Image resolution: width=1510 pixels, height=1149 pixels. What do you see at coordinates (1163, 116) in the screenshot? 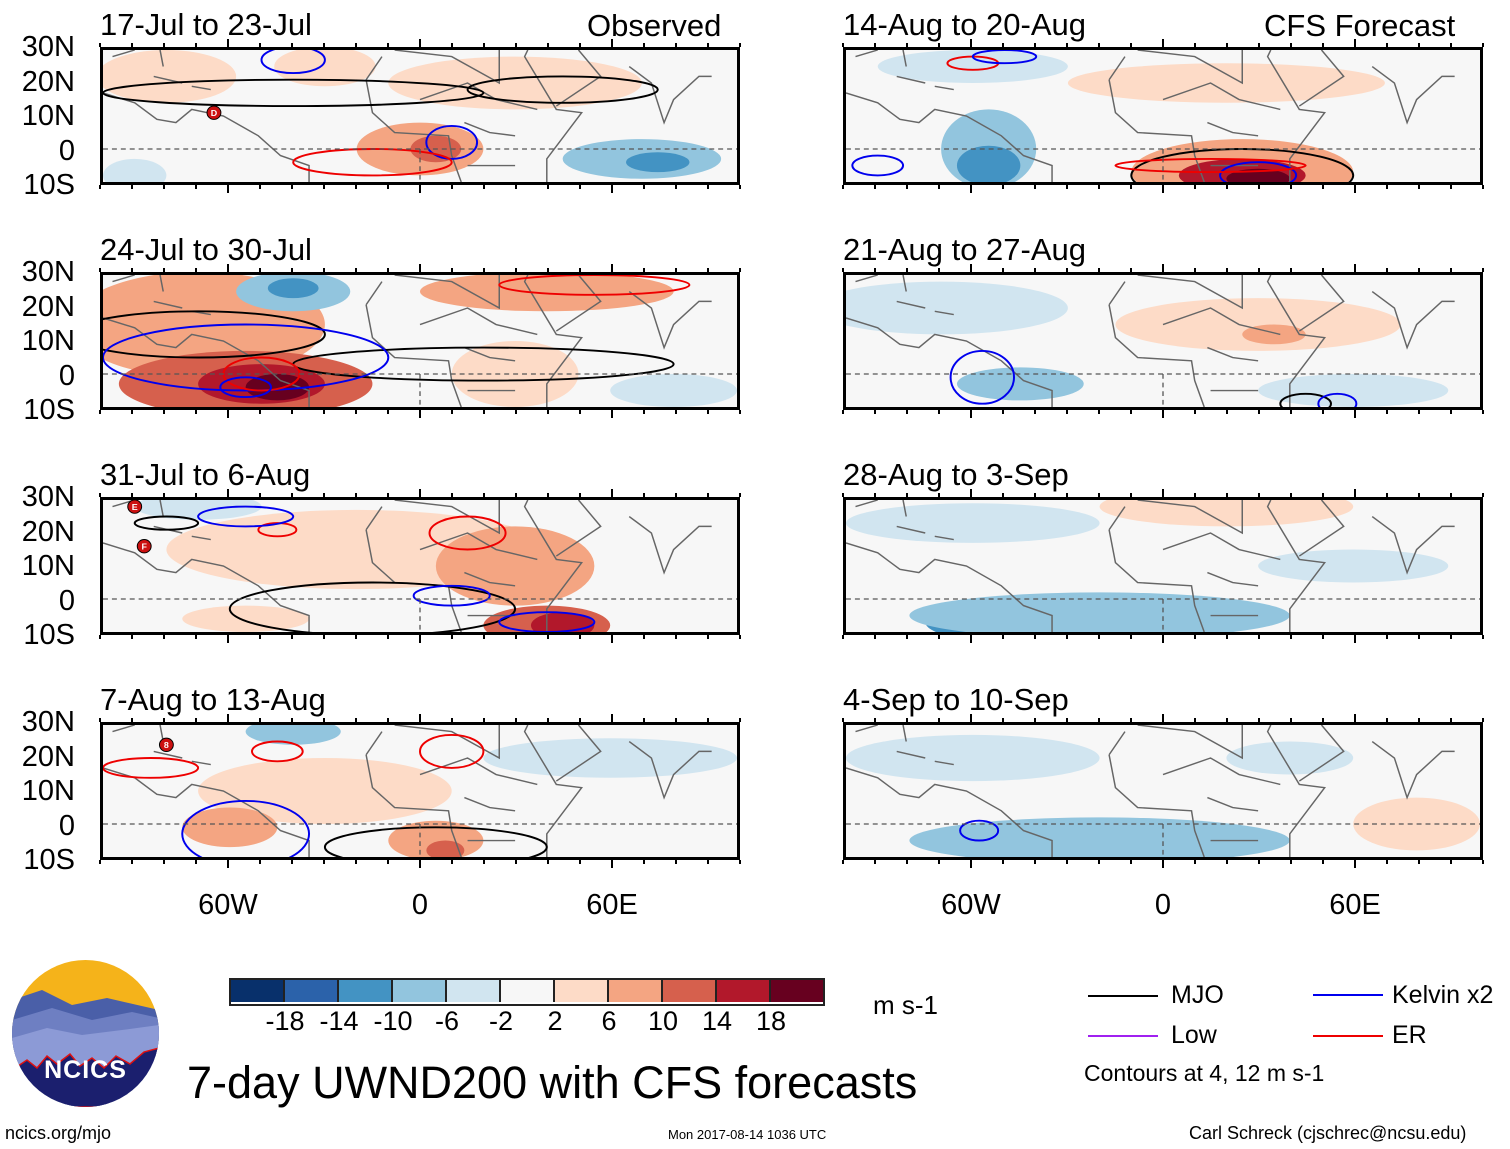
I see `map-panel` at bounding box center [1163, 116].